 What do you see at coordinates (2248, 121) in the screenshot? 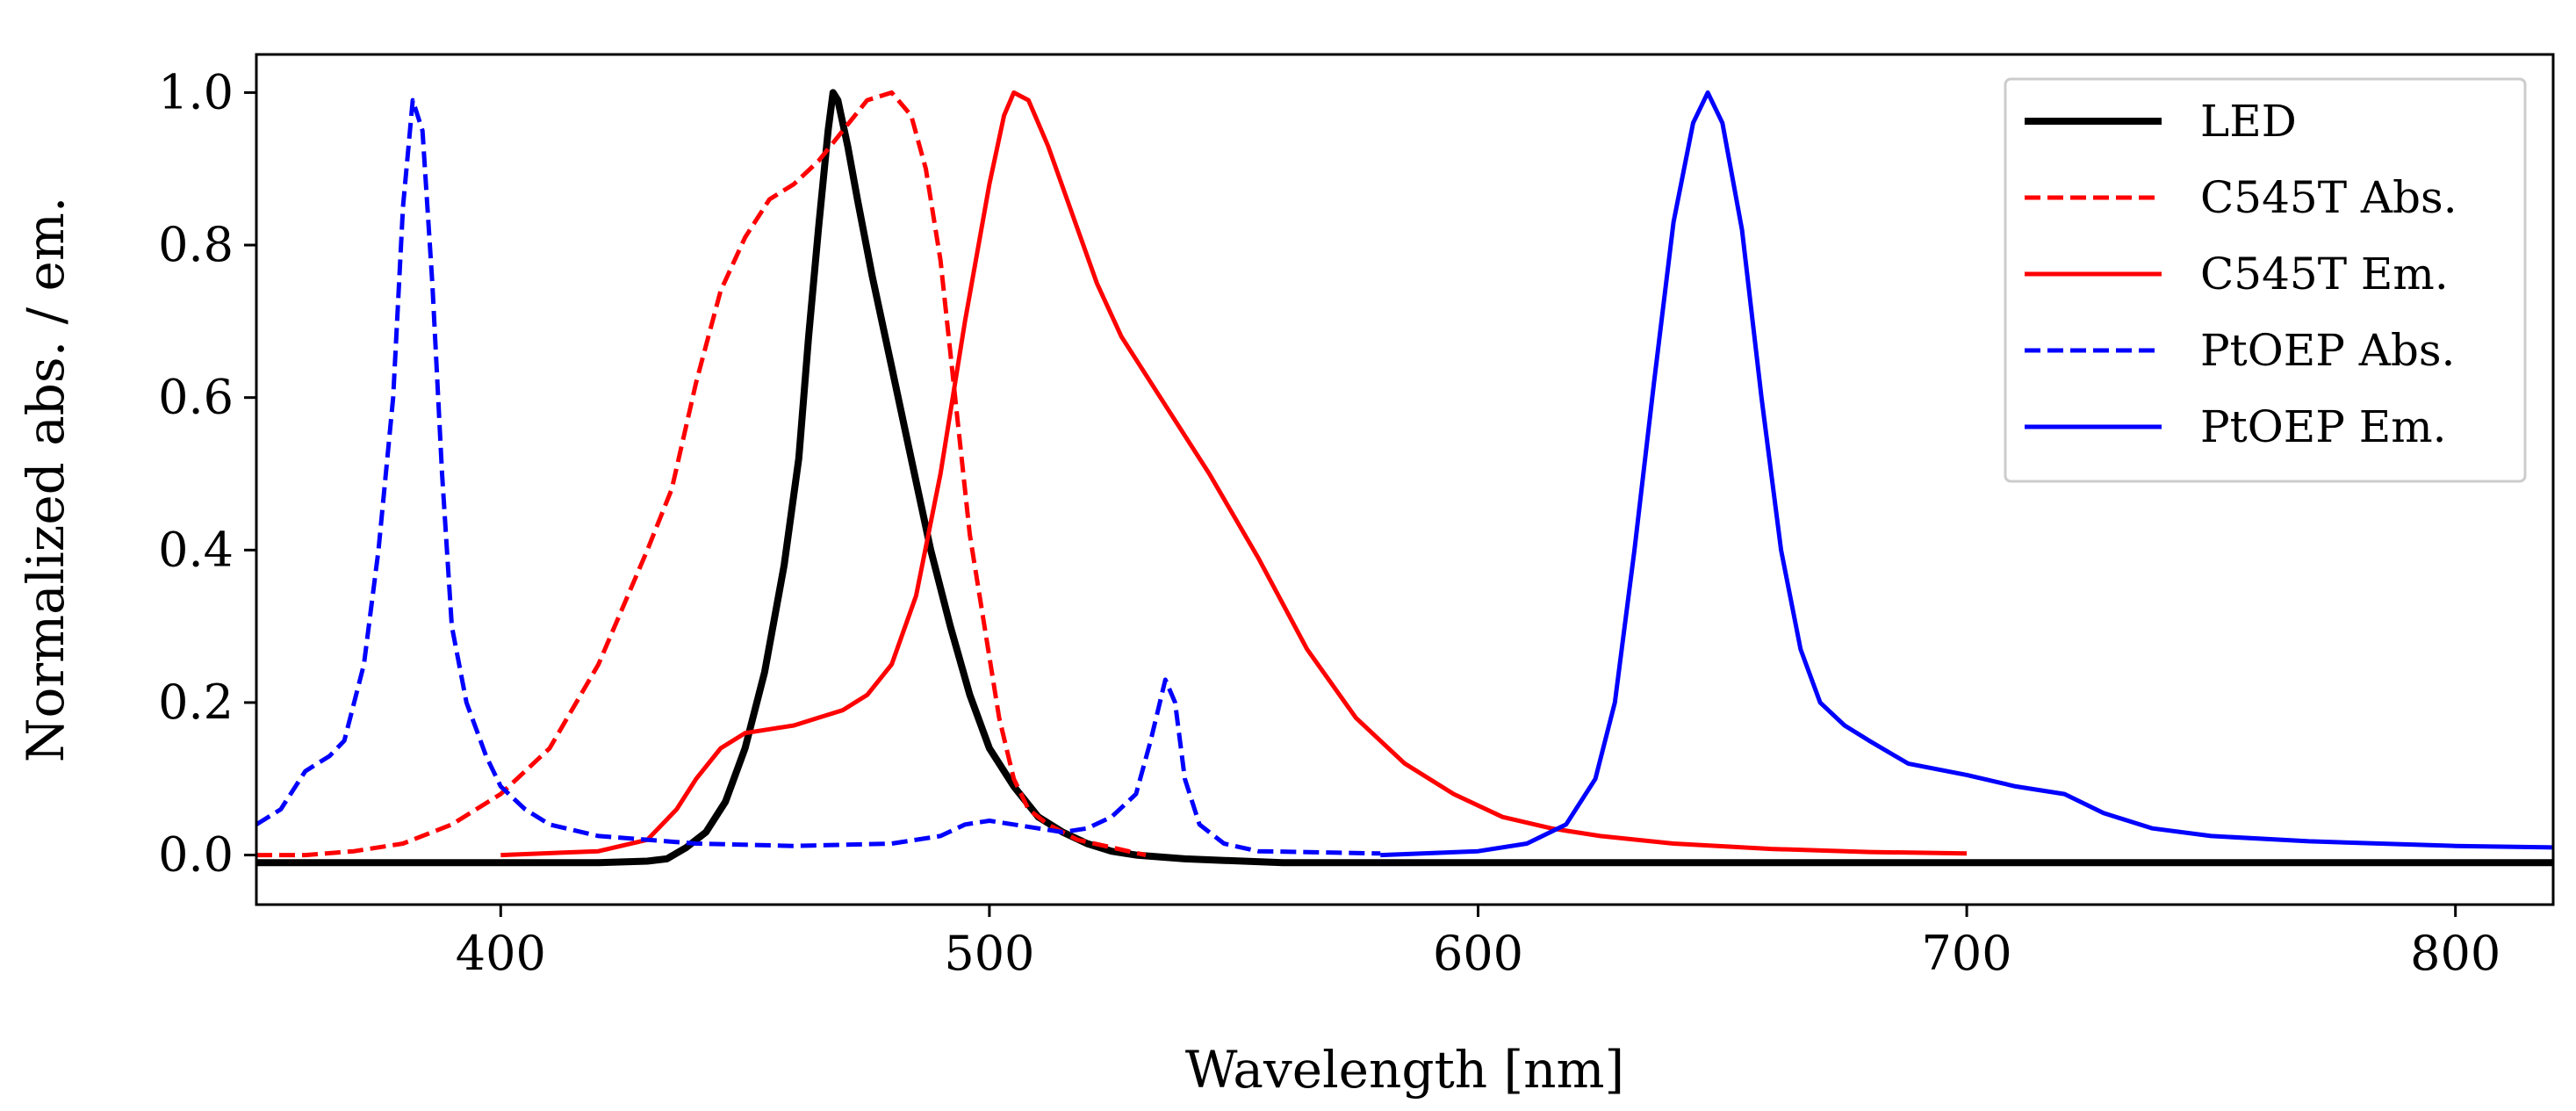
I see `legend-label-led: LED` at bounding box center [2248, 121].